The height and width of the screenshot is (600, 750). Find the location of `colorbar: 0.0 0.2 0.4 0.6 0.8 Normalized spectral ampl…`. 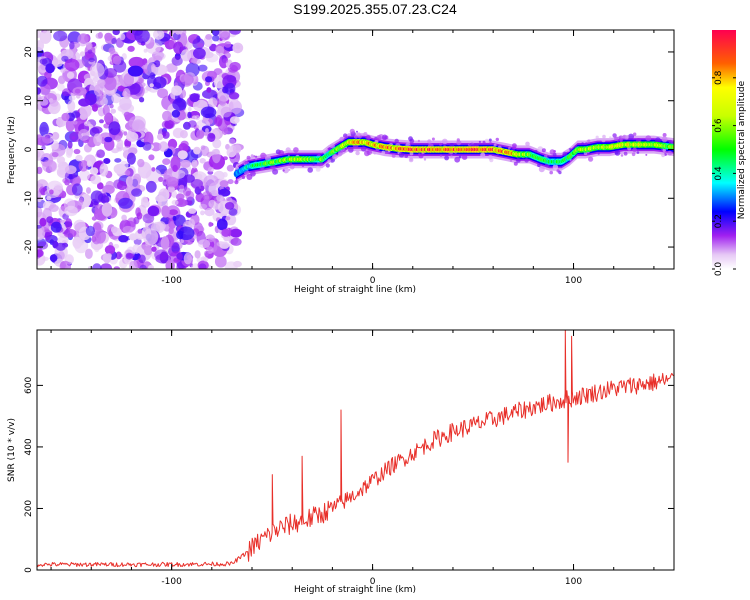

colorbar: 0.0 0.2 0.4 0.6 0.8 Normalized spectral ampl… is located at coordinates (729, 153).